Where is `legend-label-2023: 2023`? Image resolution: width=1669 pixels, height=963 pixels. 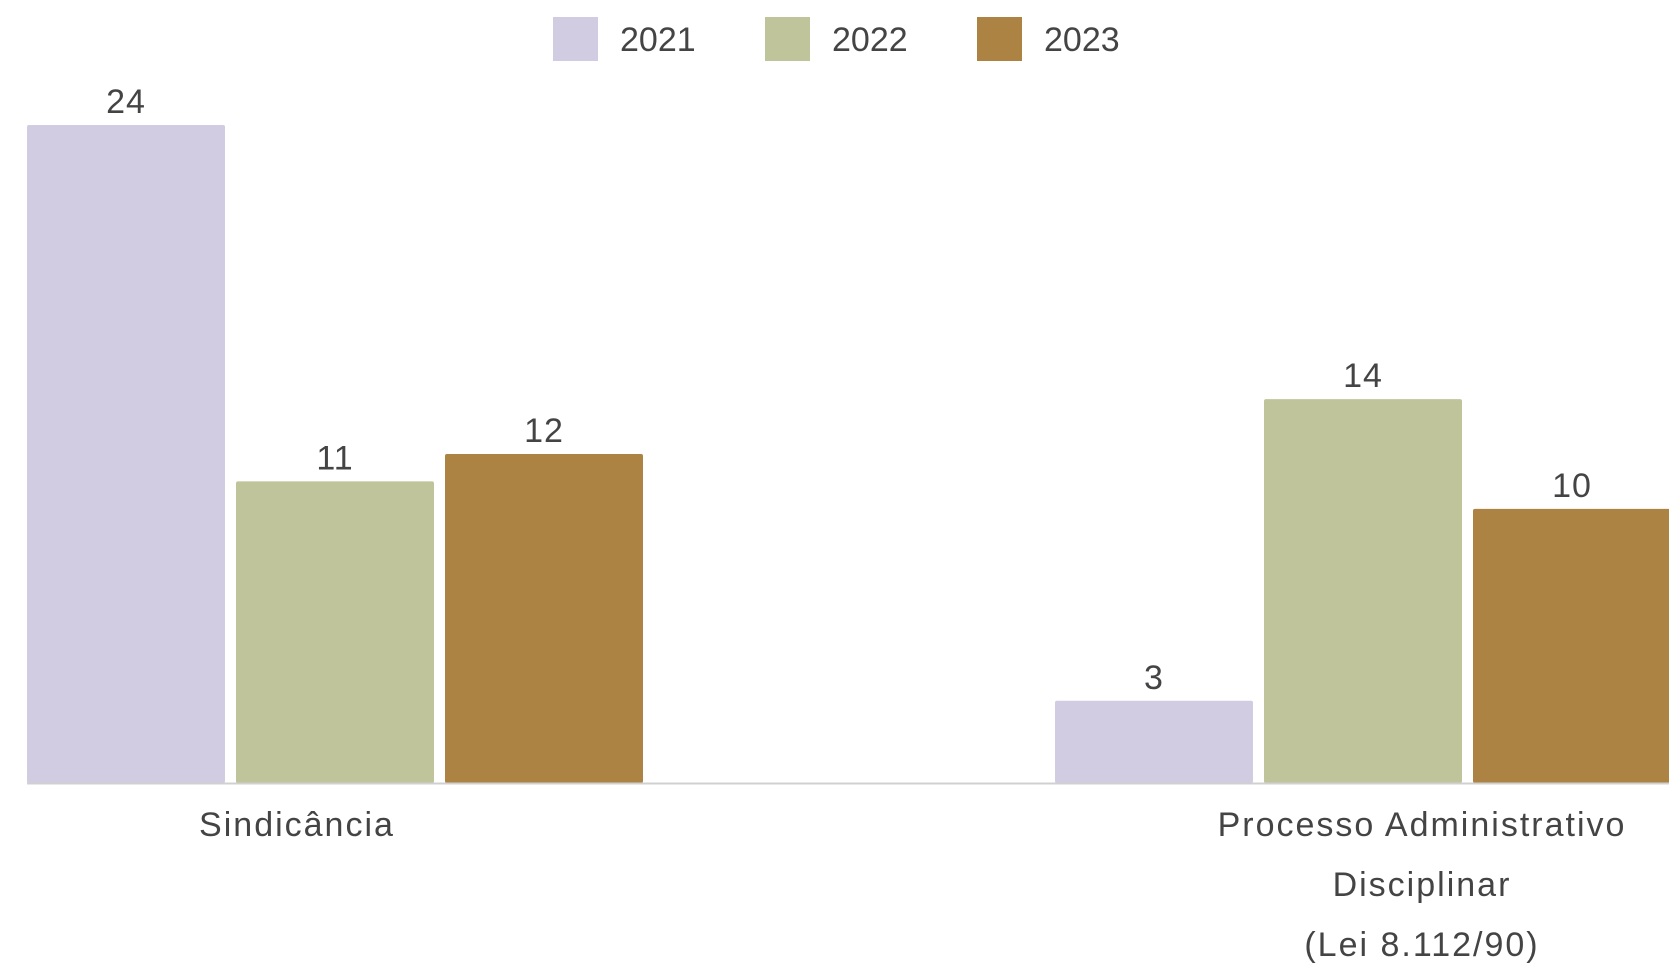
legend-label-2023: 2023 is located at coordinates (1082, 40).